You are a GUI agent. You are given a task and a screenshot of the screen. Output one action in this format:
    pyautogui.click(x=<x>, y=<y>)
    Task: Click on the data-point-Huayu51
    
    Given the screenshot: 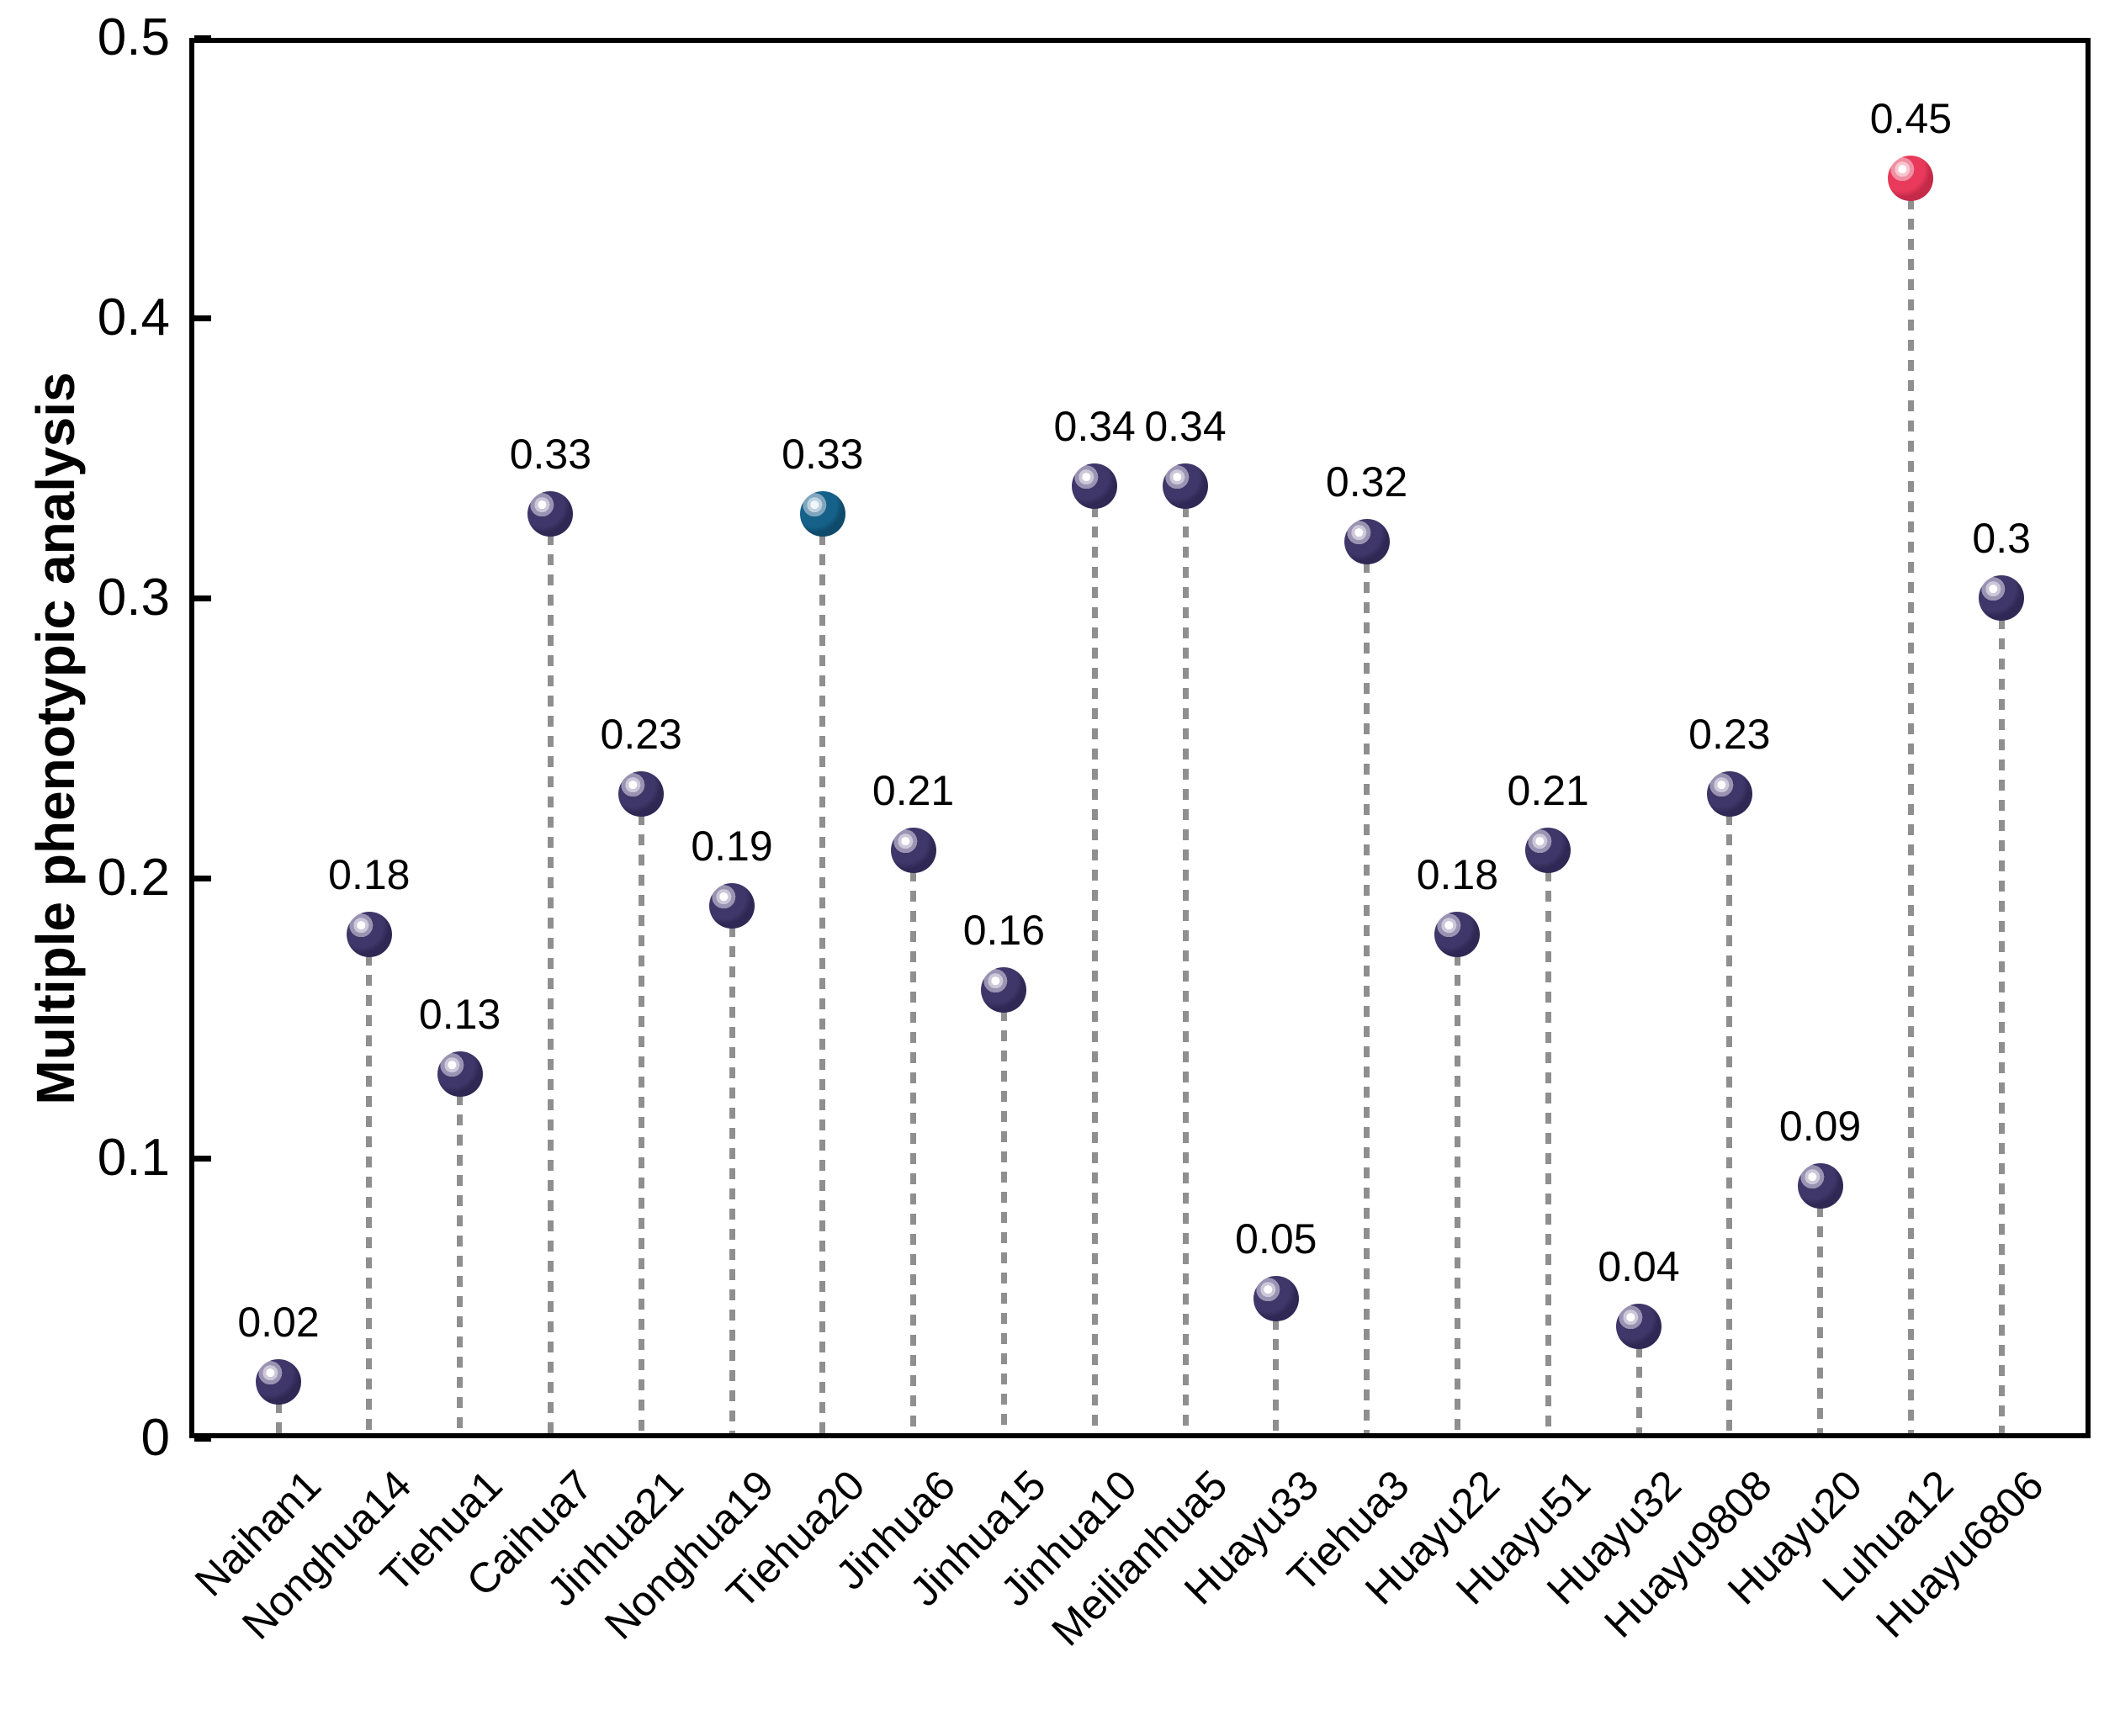 What is the action you would take?
    pyautogui.click(x=1548, y=850)
    